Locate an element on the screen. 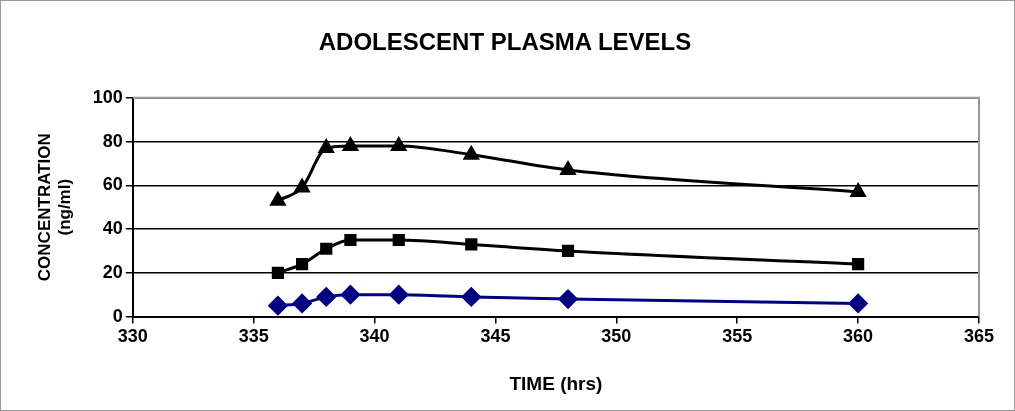  y-axis-title: CONCENTRATION (ng/ml) is located at coordinates (54, 207).